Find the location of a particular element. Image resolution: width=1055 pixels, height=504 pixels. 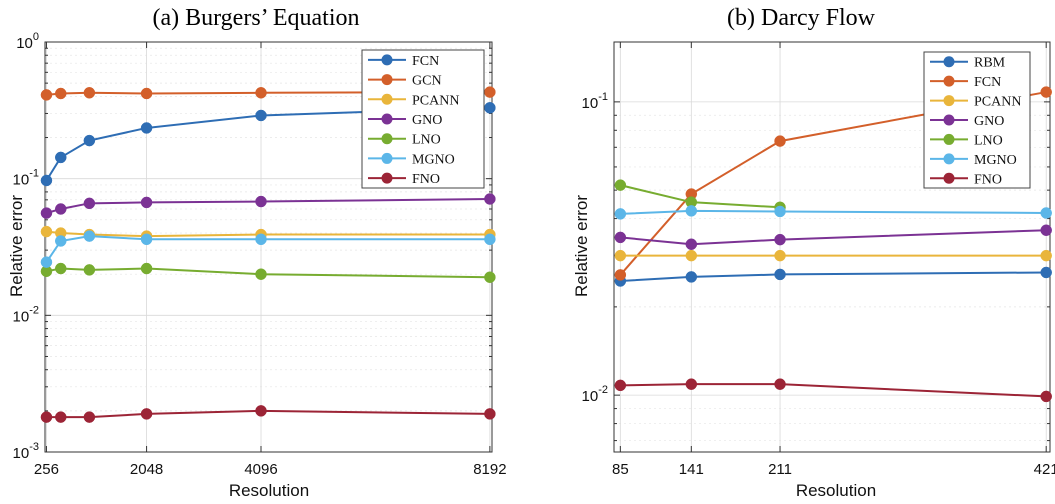

y-tick-label: 10⁻² is located at coordinates (595, 394).